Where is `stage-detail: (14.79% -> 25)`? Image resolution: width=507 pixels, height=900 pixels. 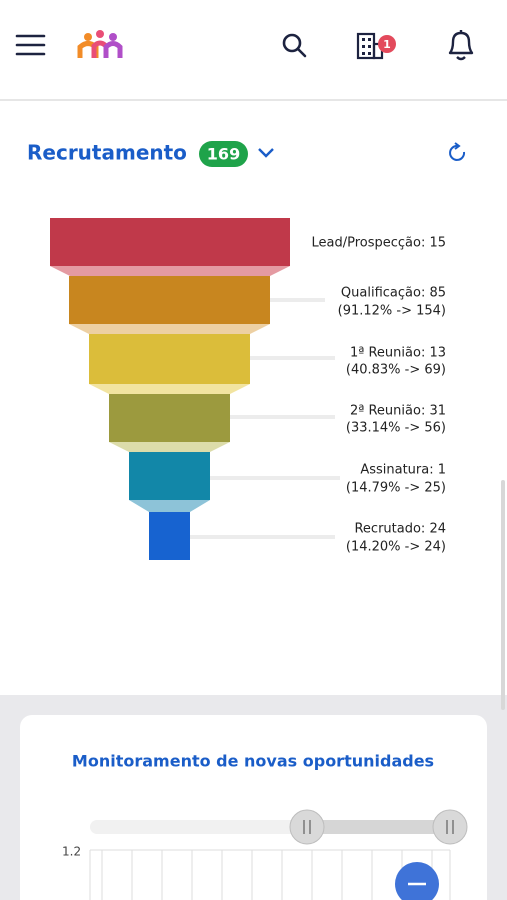
stage-detail: (14.79% -> 25) is located at coordinates (396, 488).